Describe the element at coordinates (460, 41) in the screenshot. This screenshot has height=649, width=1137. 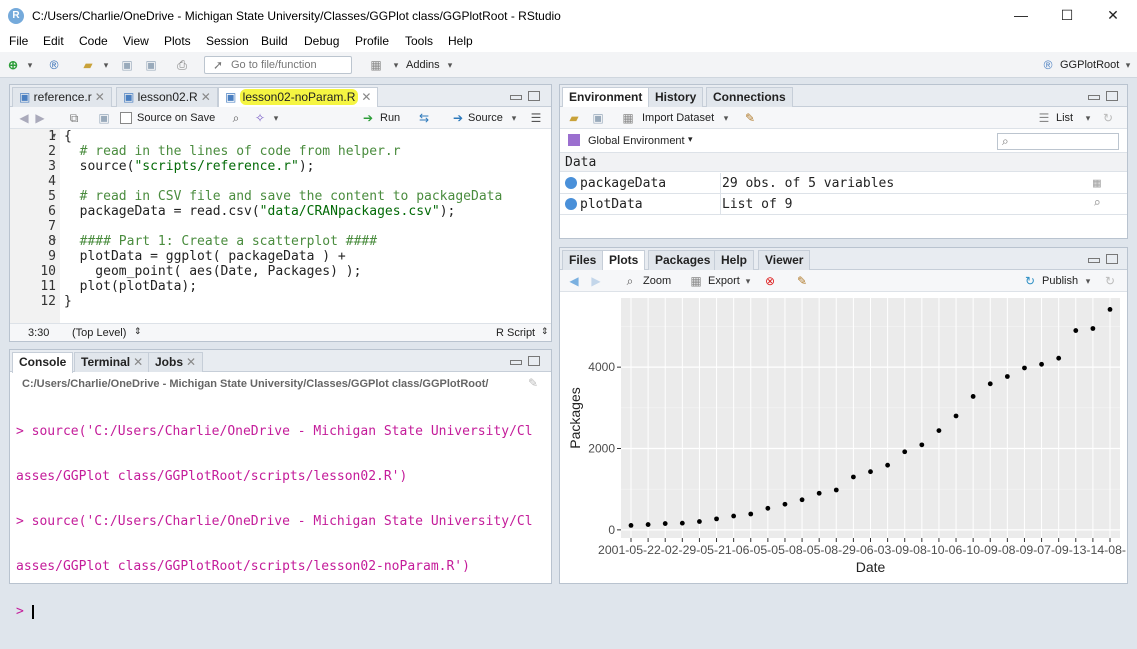
I see `menu-help: Help` at that location.